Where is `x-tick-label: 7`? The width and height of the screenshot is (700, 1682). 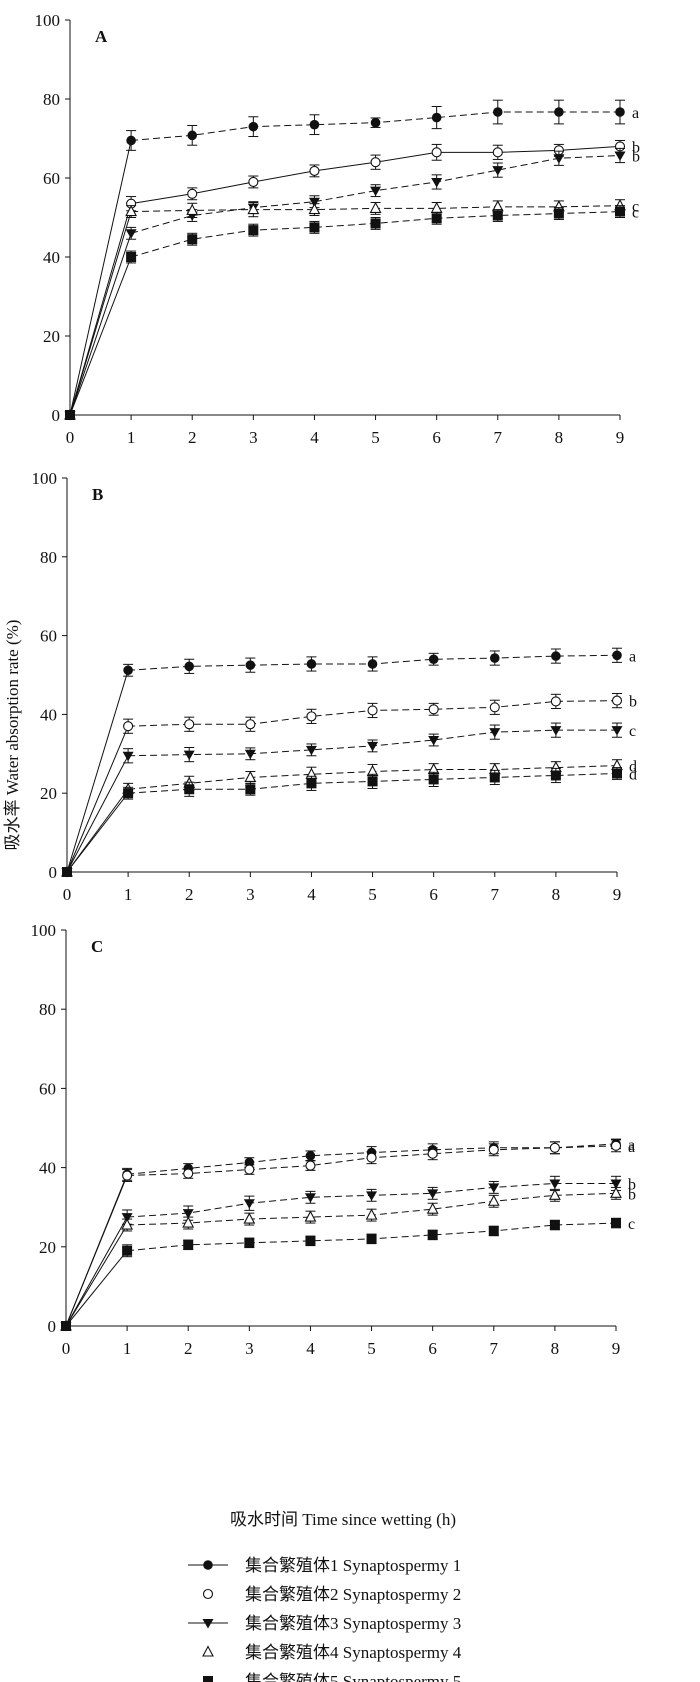 x-tick-label: 7 is located at coordinates (494, 1348).